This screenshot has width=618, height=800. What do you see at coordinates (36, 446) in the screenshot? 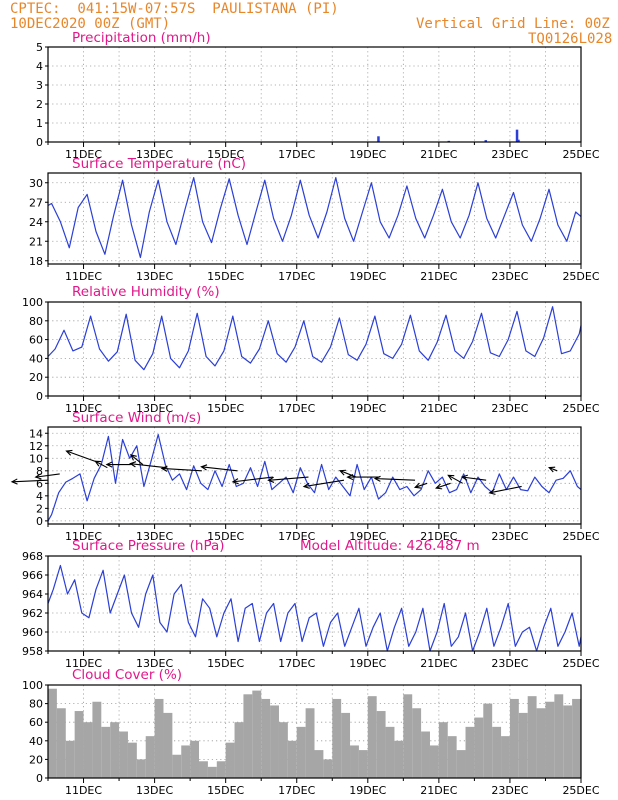
I see `y-tick-label: 12` at bounding box center [36, 446].